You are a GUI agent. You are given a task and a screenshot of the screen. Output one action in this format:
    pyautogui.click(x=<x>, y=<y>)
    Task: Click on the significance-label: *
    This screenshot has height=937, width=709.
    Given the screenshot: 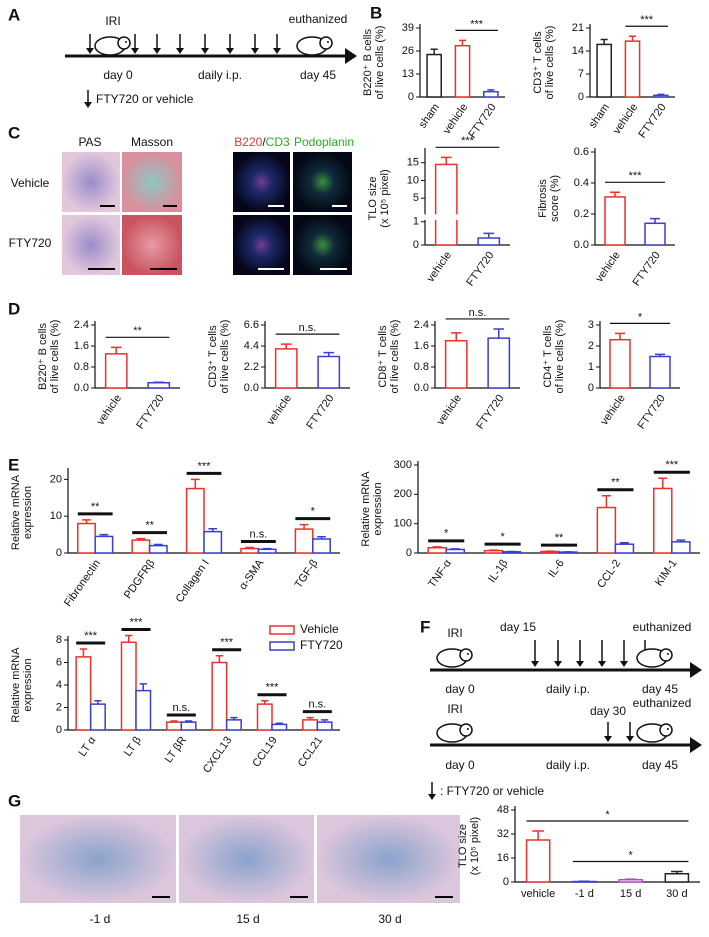 What is the action you would take?
    pyautogui.click(x=607, y=815)
    